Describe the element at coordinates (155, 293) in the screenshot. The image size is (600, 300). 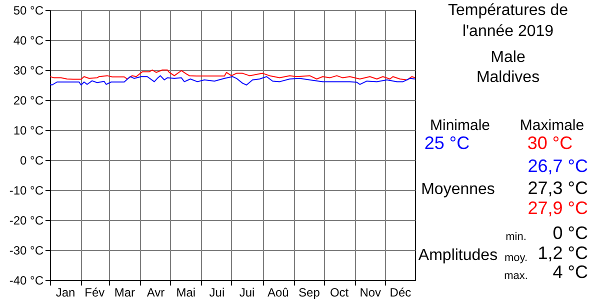
I see `x-tick-label: Avr` at that location.